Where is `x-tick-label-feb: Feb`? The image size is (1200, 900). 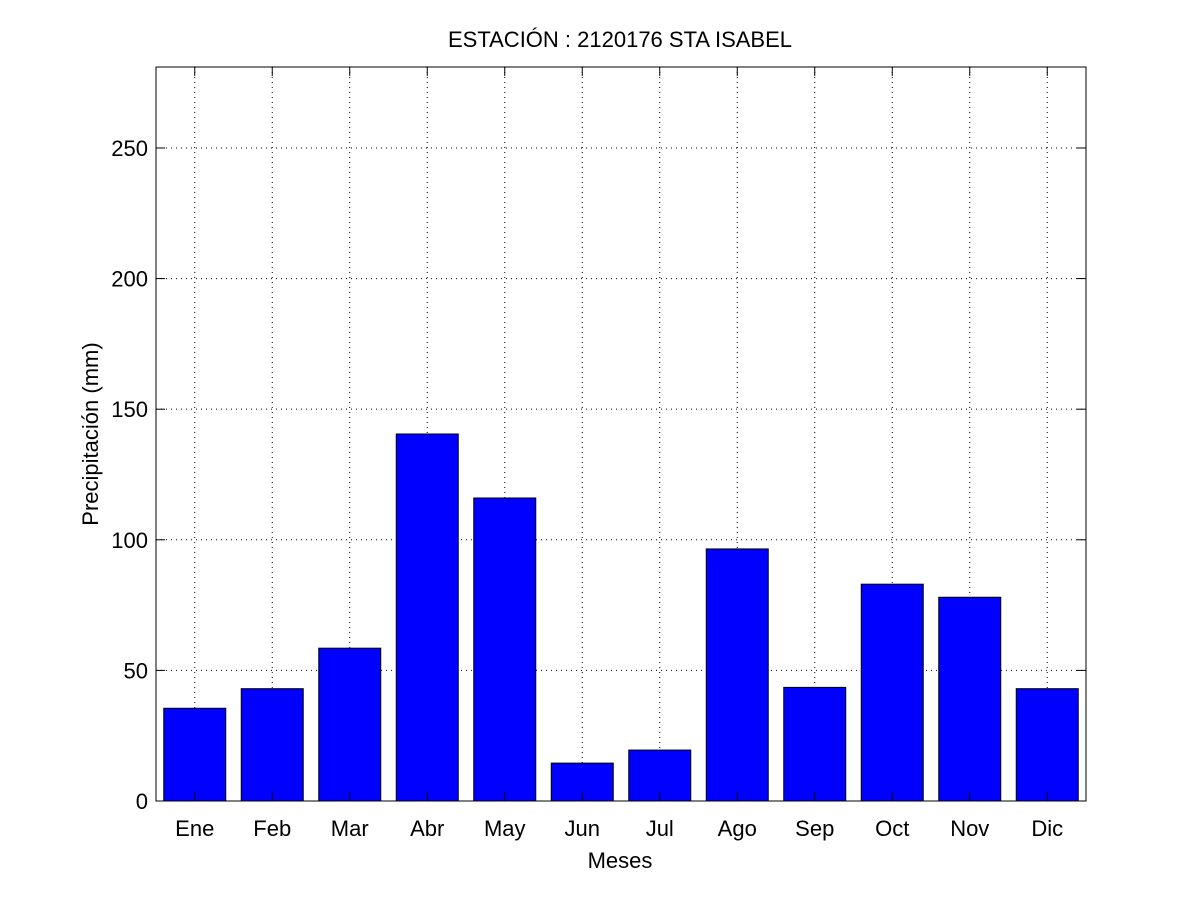
x-tick-label-feb: Feb is located at coordinates (272, 828).